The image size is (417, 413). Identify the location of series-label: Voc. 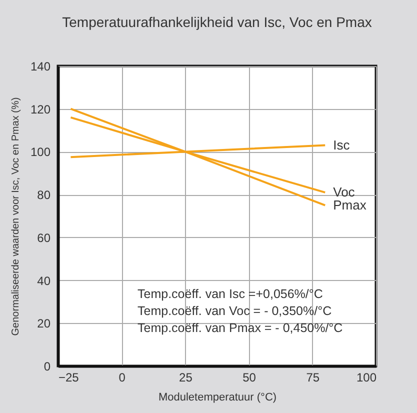
(344, 192).